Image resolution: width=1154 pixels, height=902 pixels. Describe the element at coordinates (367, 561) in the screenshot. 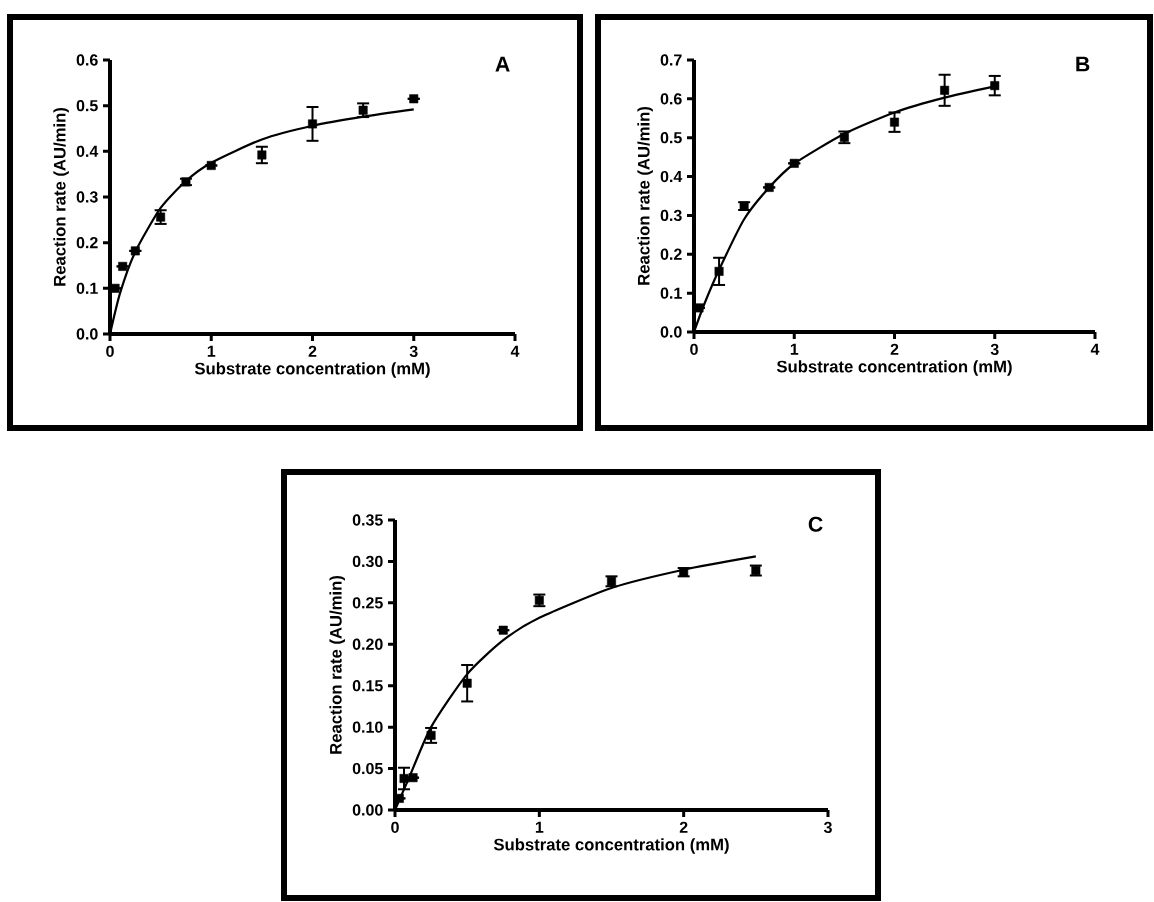

I see `y-tick-label: 0.30` at that location.